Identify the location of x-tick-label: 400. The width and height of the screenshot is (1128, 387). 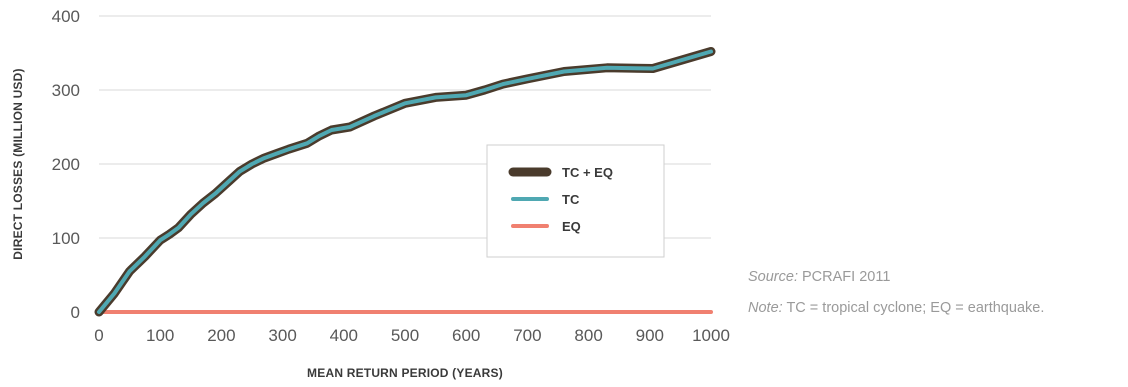
(344, 335).